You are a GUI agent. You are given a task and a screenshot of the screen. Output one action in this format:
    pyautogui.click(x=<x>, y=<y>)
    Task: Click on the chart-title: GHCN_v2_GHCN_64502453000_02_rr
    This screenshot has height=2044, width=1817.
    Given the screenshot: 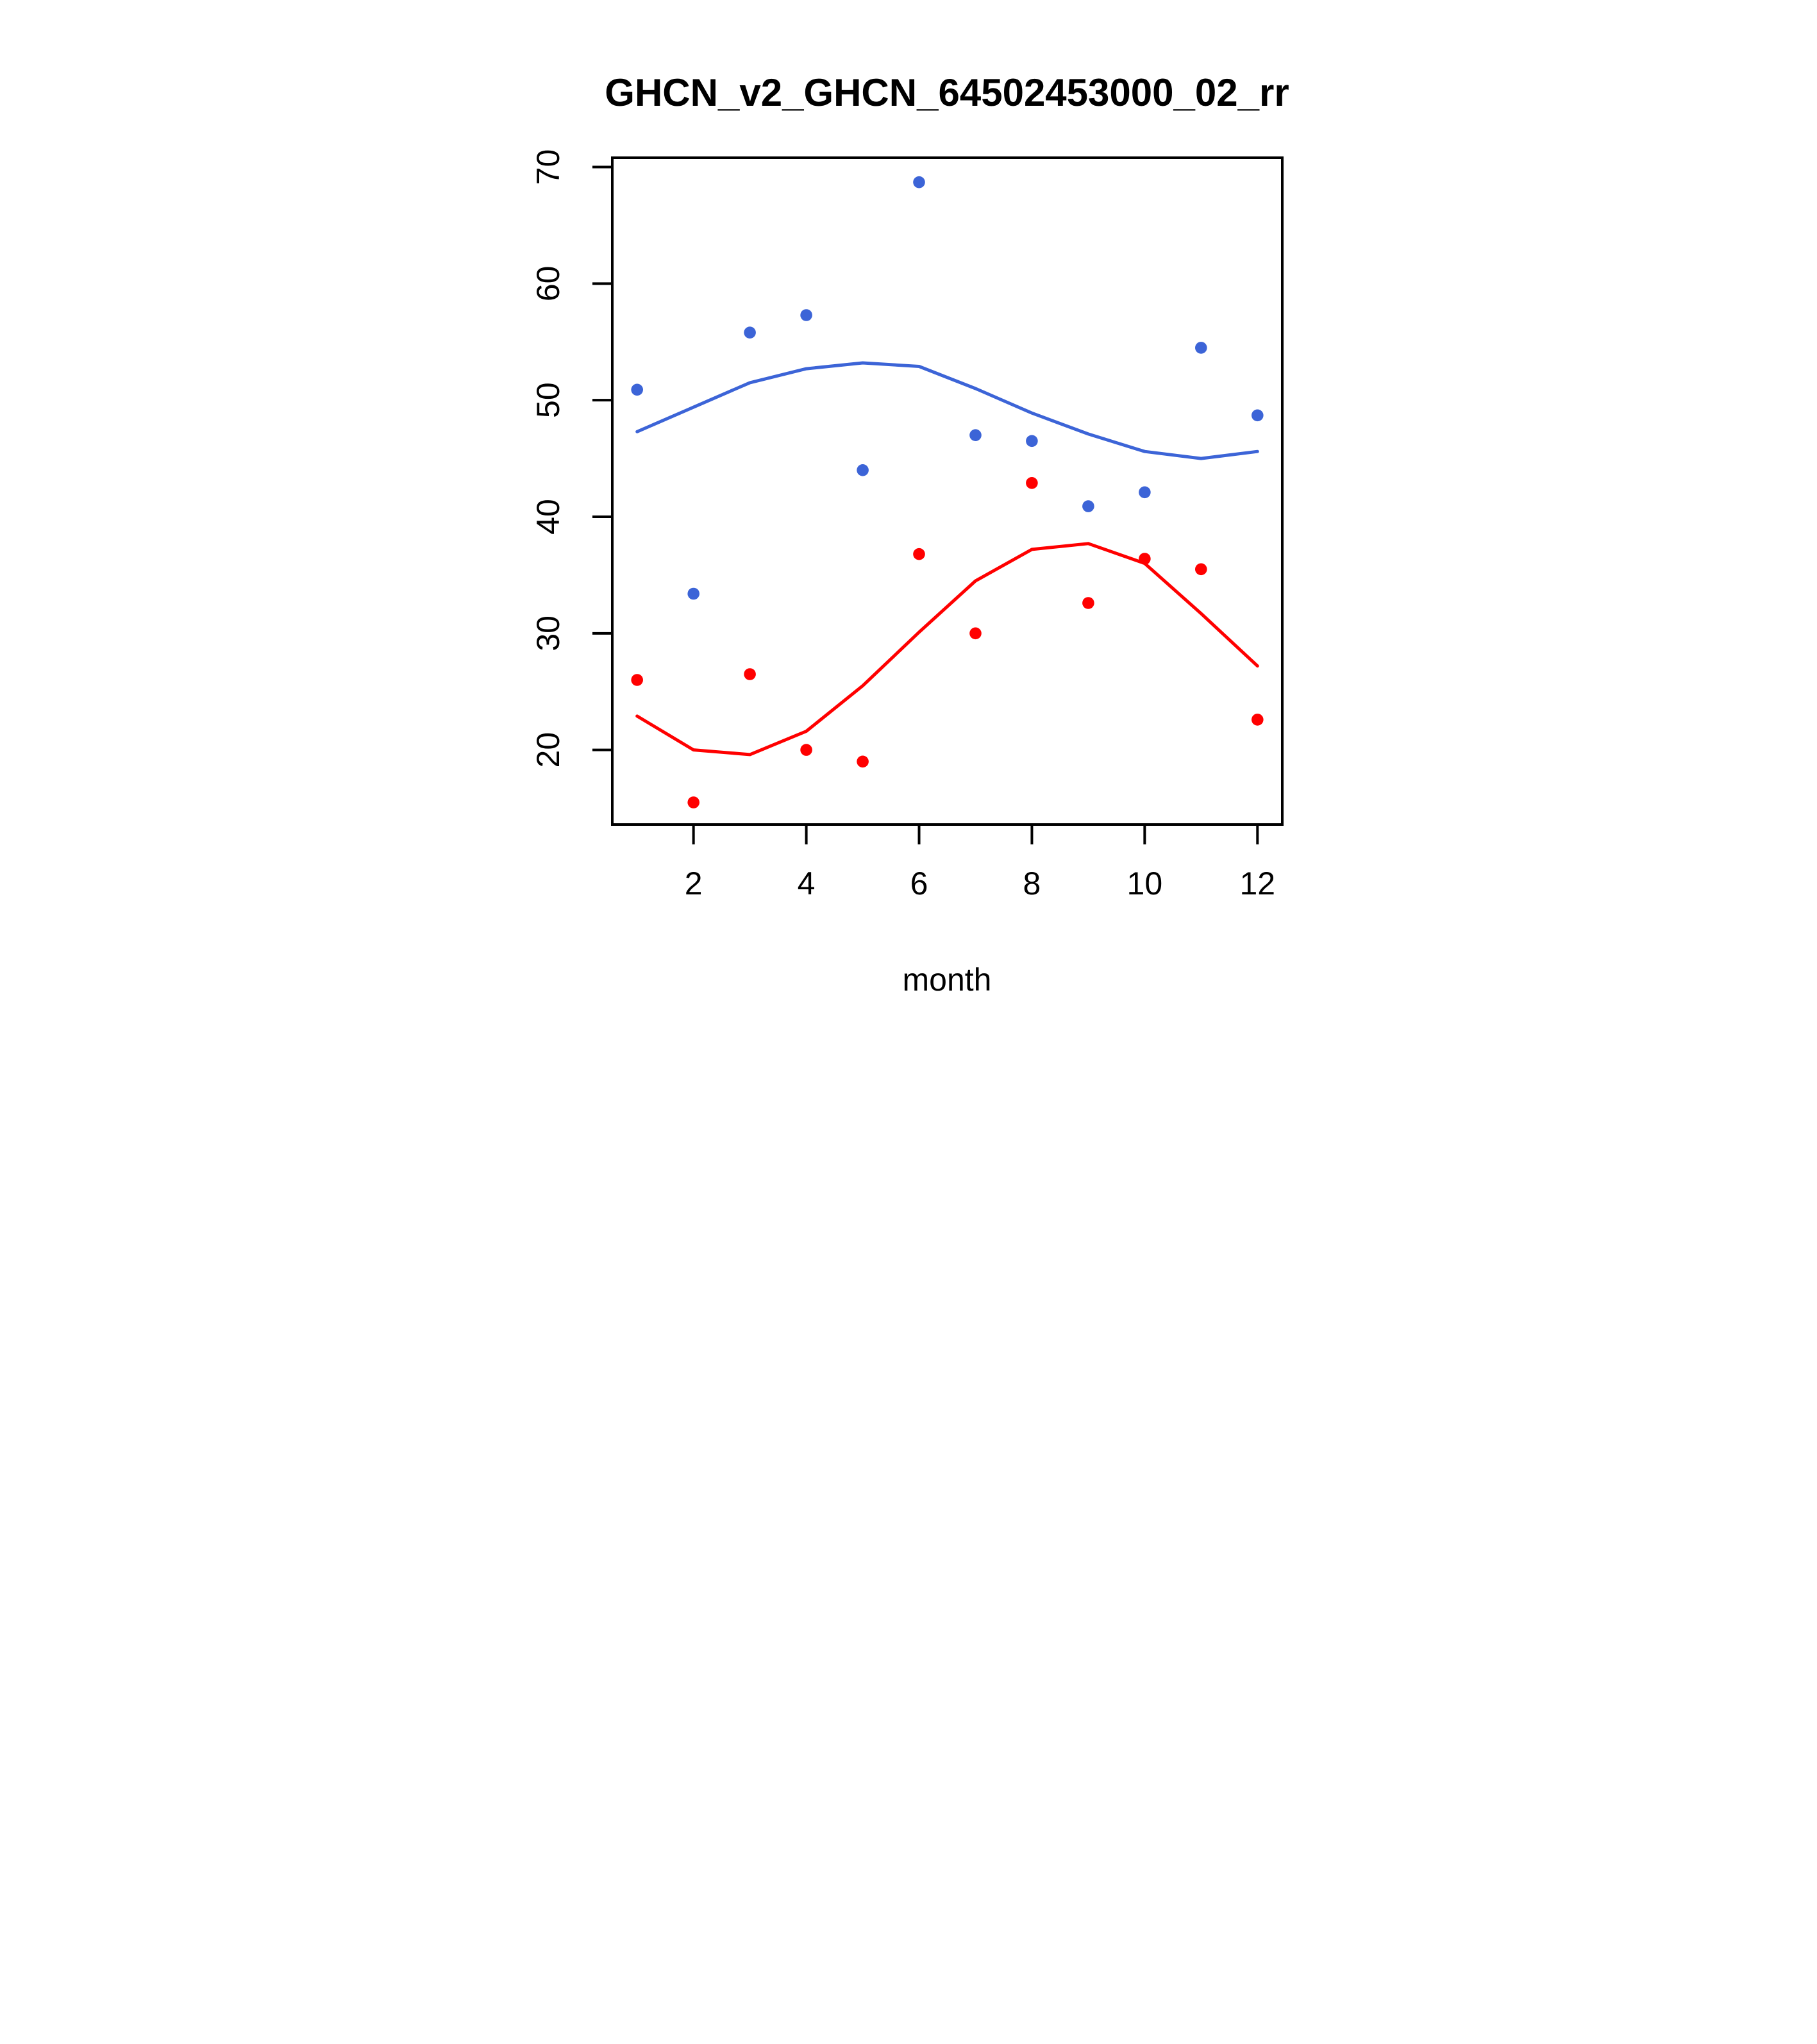 What is the action you would take?
    pyautogui.click(x=947, y=92)
    